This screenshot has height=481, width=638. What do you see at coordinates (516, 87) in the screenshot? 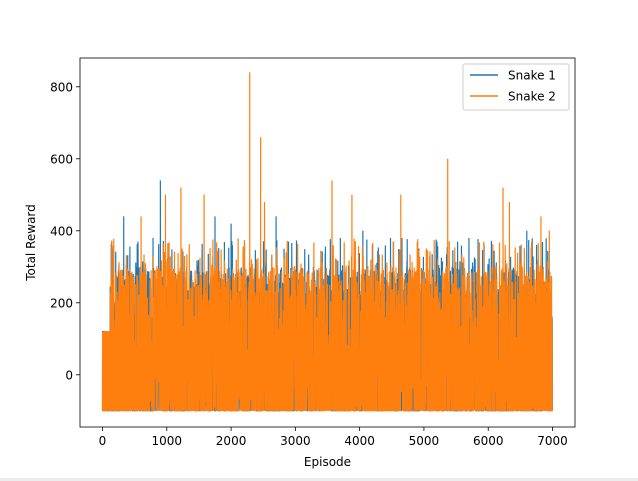
I see `legend: Snake 1 Snake 2` at bounding box center [516, 87].